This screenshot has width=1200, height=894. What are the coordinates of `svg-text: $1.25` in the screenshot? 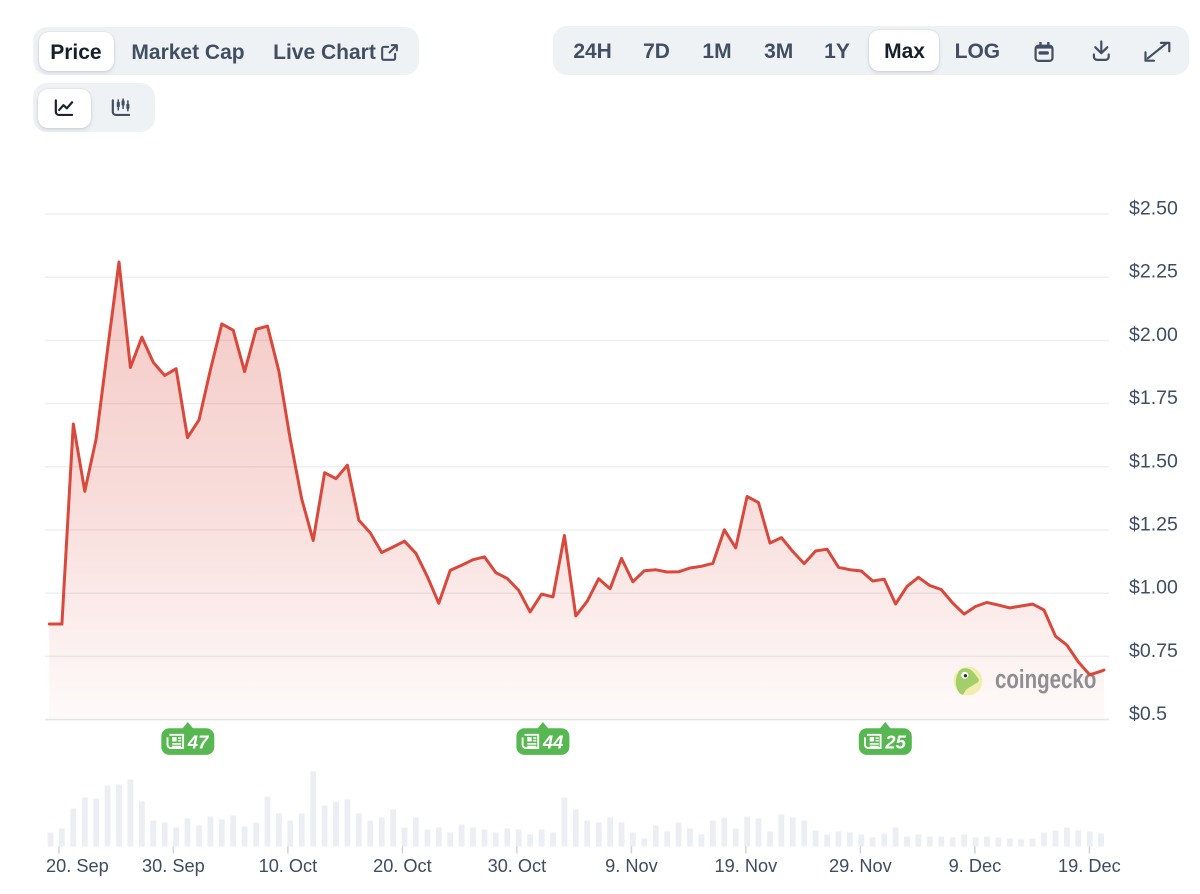 It's located at (1153, 525).